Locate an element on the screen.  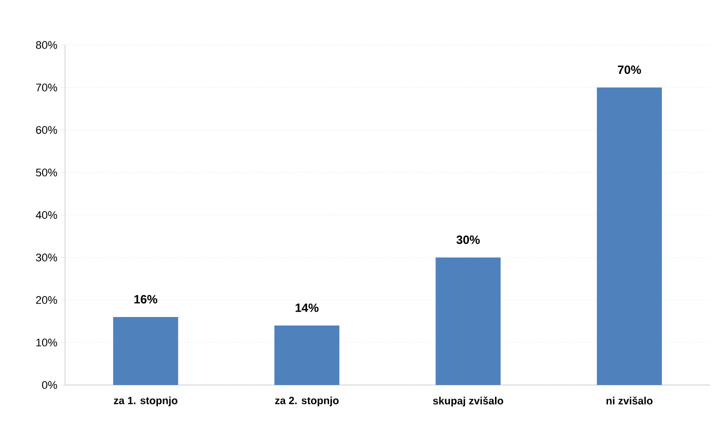
y-tick-label: 70% is located at coordinates (47, 88).